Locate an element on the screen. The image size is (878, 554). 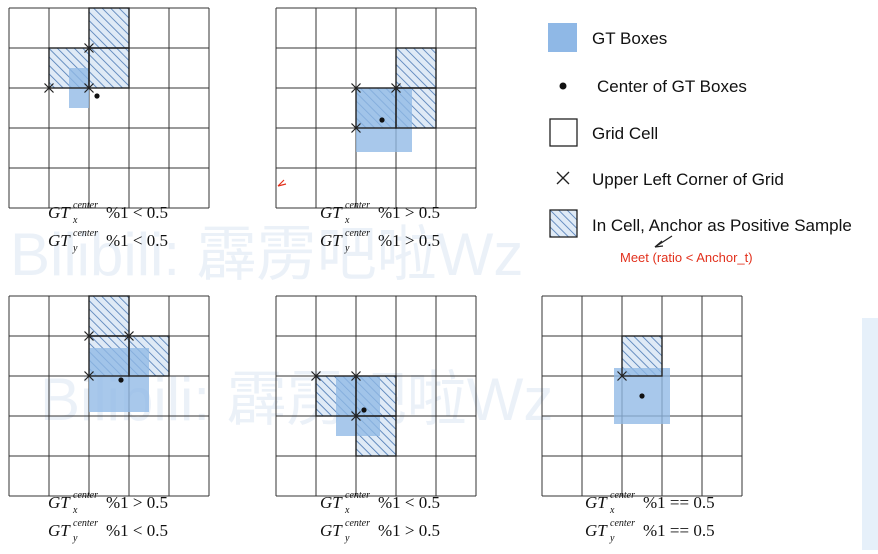
center-dot-icon is located at coordinates (563, 86).